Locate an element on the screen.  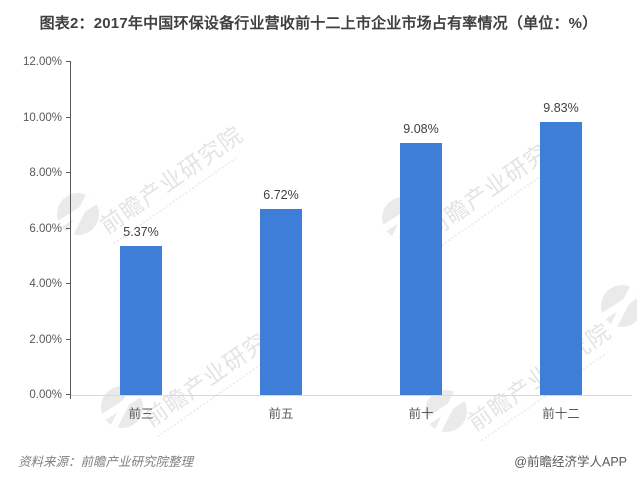
y-axis-tick-label: 4.00% is located at coordinates (45, 284).